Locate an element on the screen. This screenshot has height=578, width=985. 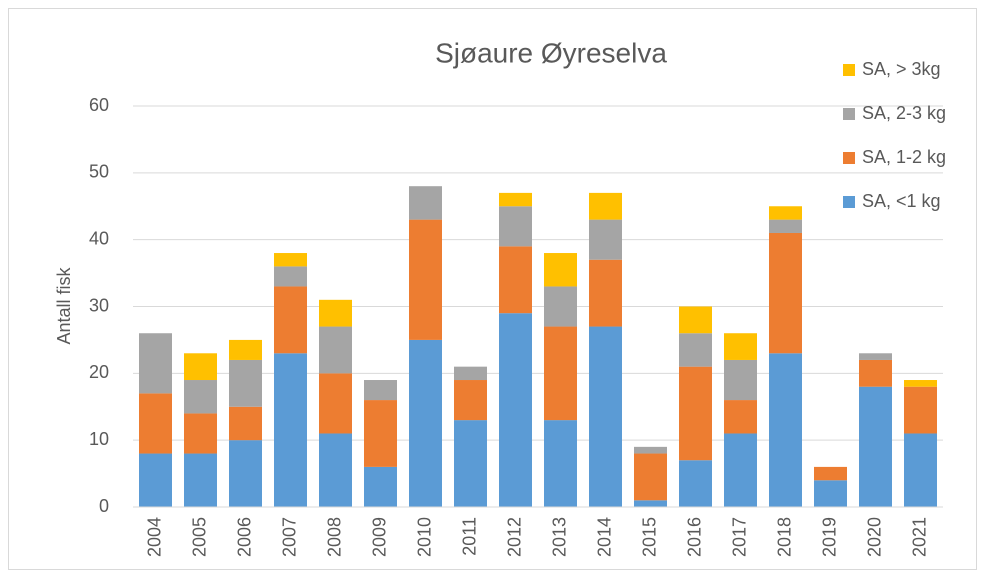
x-tick-label: 2020 is located at coordinates (874, 537).